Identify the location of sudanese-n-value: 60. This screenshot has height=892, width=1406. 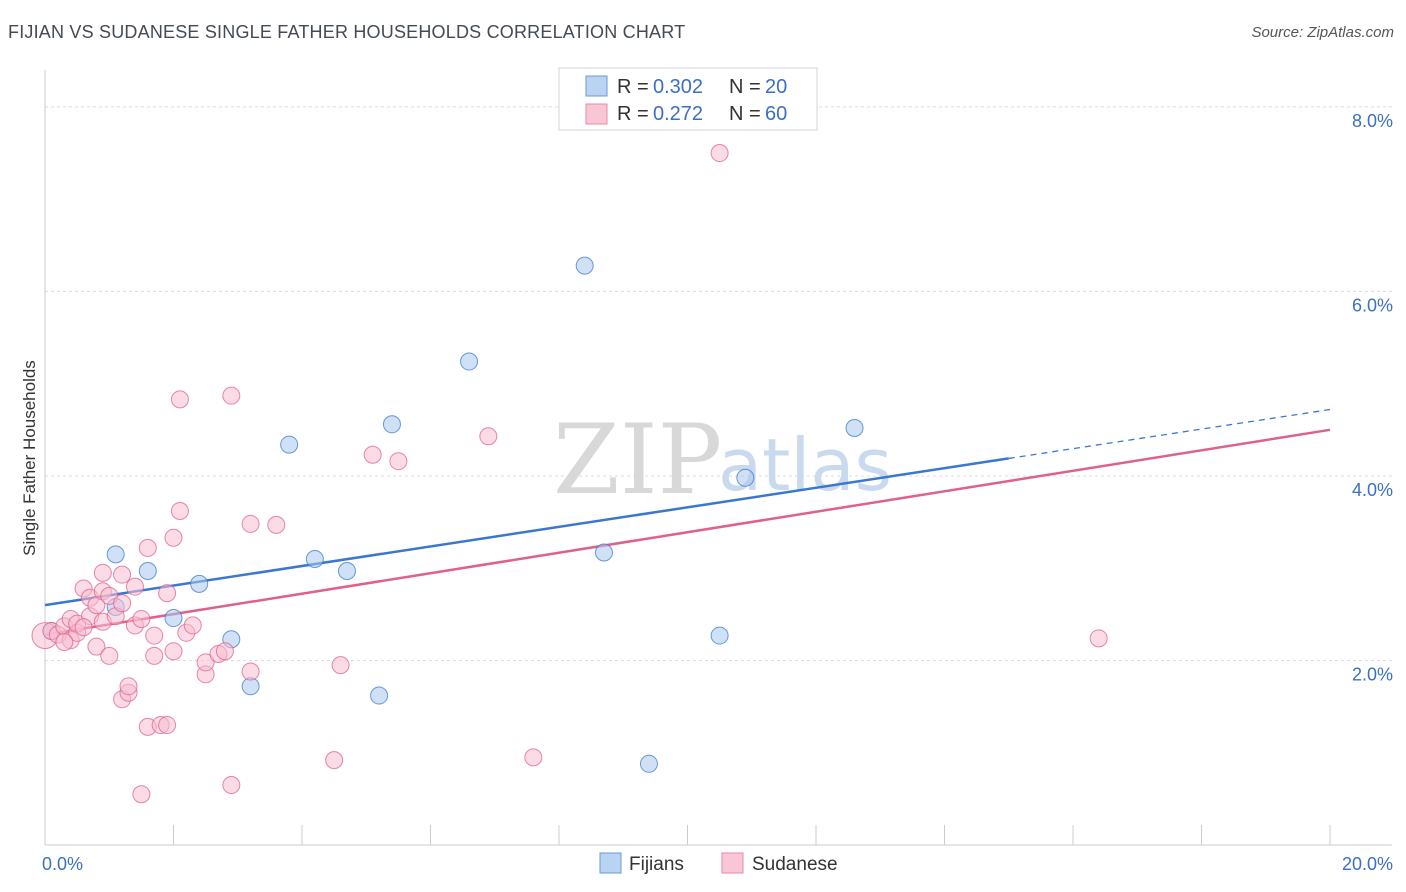
(776, 114).